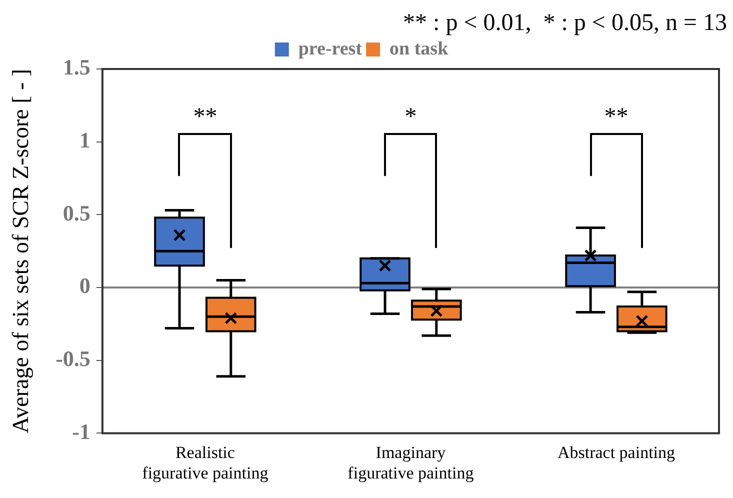 This screenshot has height=498, width=733. Describe the element at coordinates (330, 49) in the screenshot. I see `legend-label: pre-rest` at that location.